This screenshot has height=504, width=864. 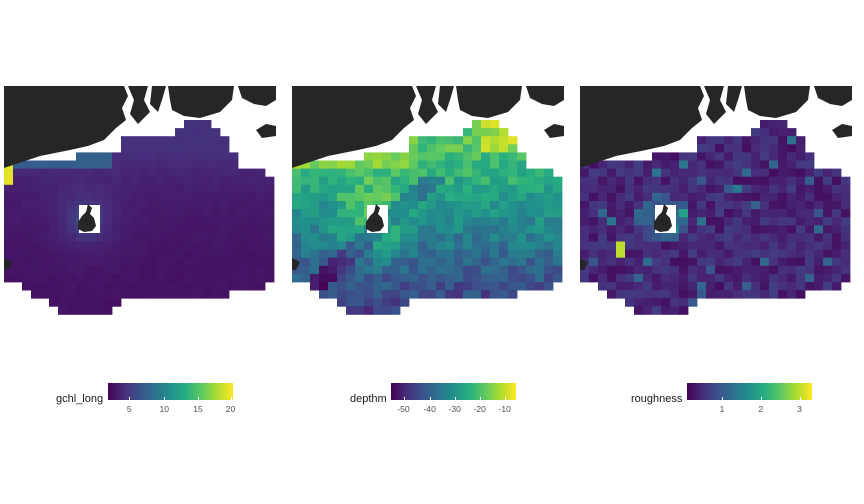 What do you see at coordinates (715, 217) in the screenshot?
I see `raster-cells` at bounding box center [715, 217].